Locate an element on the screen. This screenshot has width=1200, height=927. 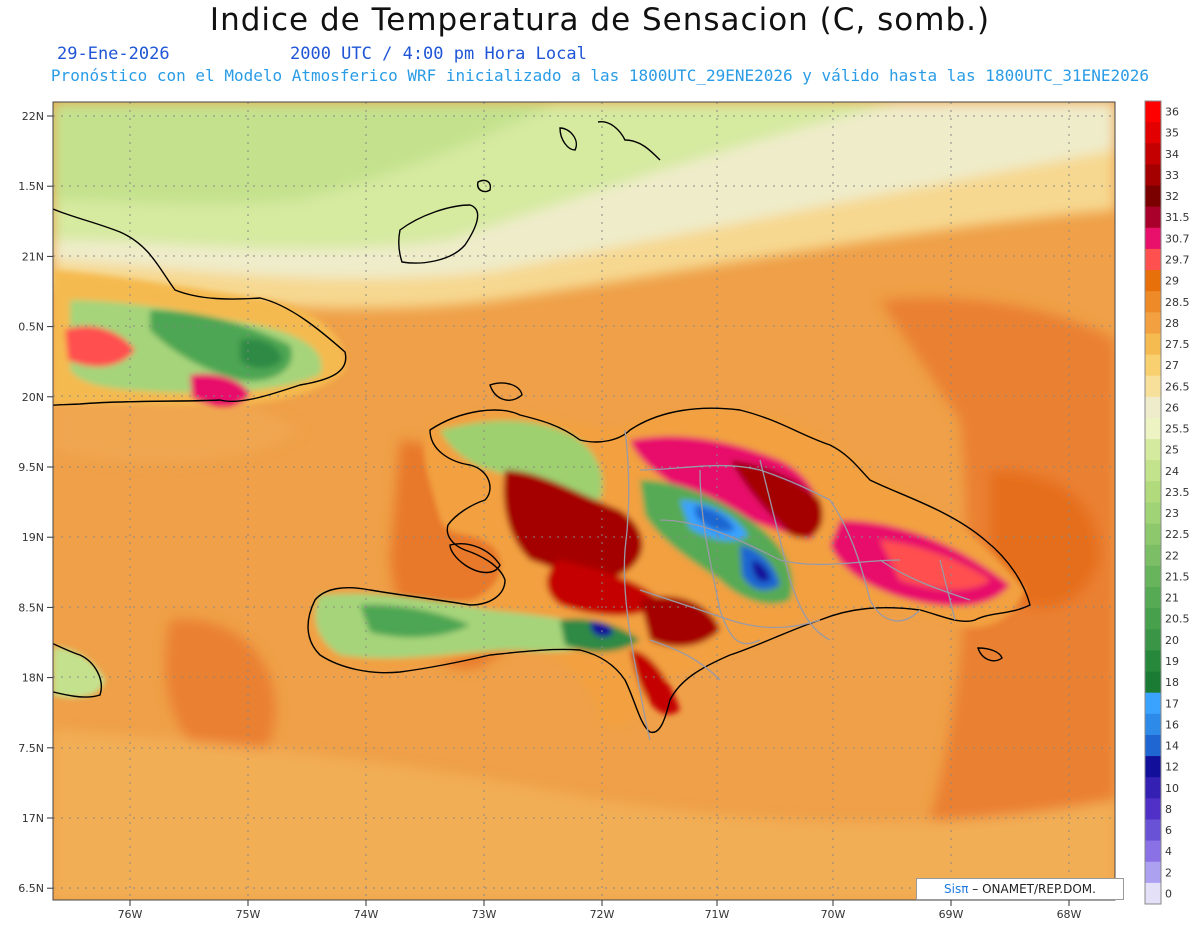
colorbar-label: 27.5 is located at coordinates (1177, 344).